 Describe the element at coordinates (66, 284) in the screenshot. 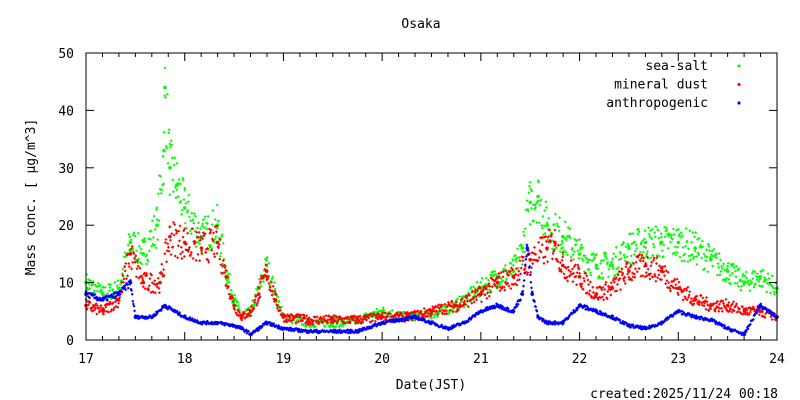

I see `y-tick-label: 10` at that location.